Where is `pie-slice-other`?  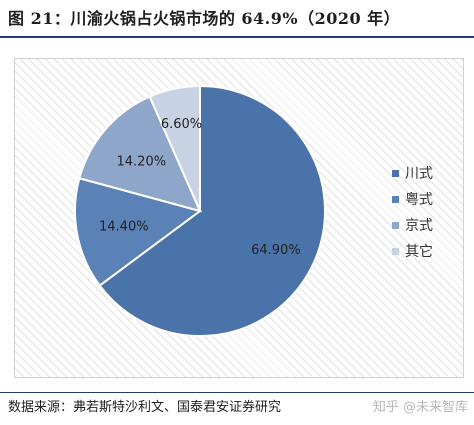
pie-slice-other is located at coordinates (174, 148).